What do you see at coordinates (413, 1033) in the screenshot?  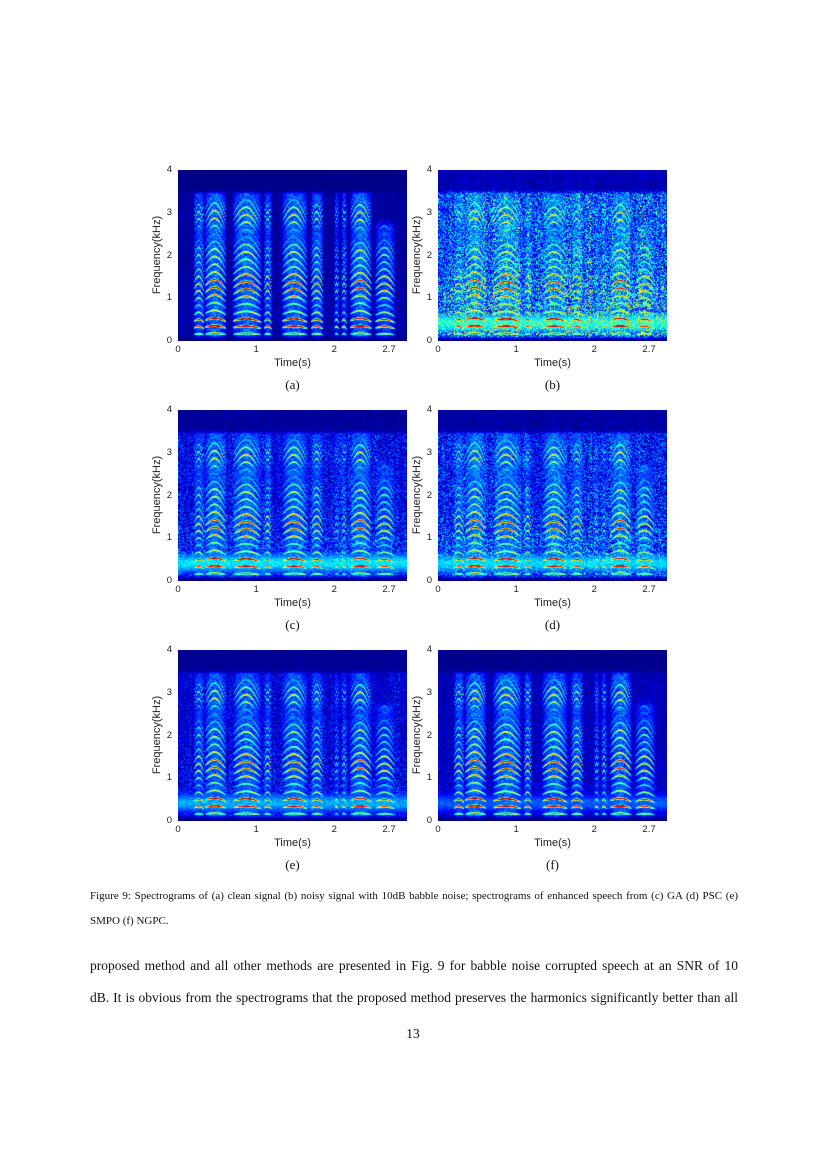 I see `page-number: 13` at bounding box center [413, 1033].